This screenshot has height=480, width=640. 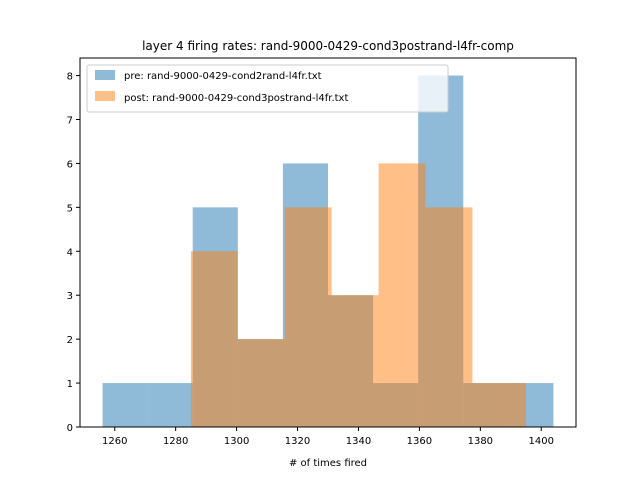 What do you see at coordinates (105, 75) in the screenshot?
I see `legend-swatch-pre` at bounding box center [105, 75].